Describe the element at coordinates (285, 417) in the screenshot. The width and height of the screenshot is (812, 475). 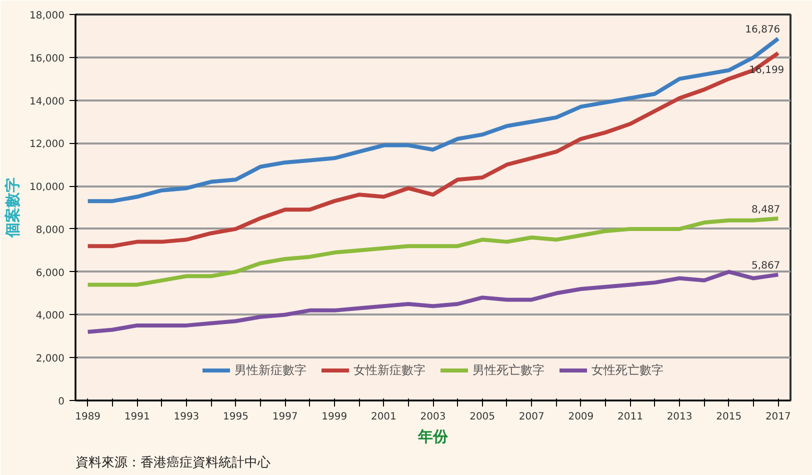
I see `x-tick-label: 1997` at that location.